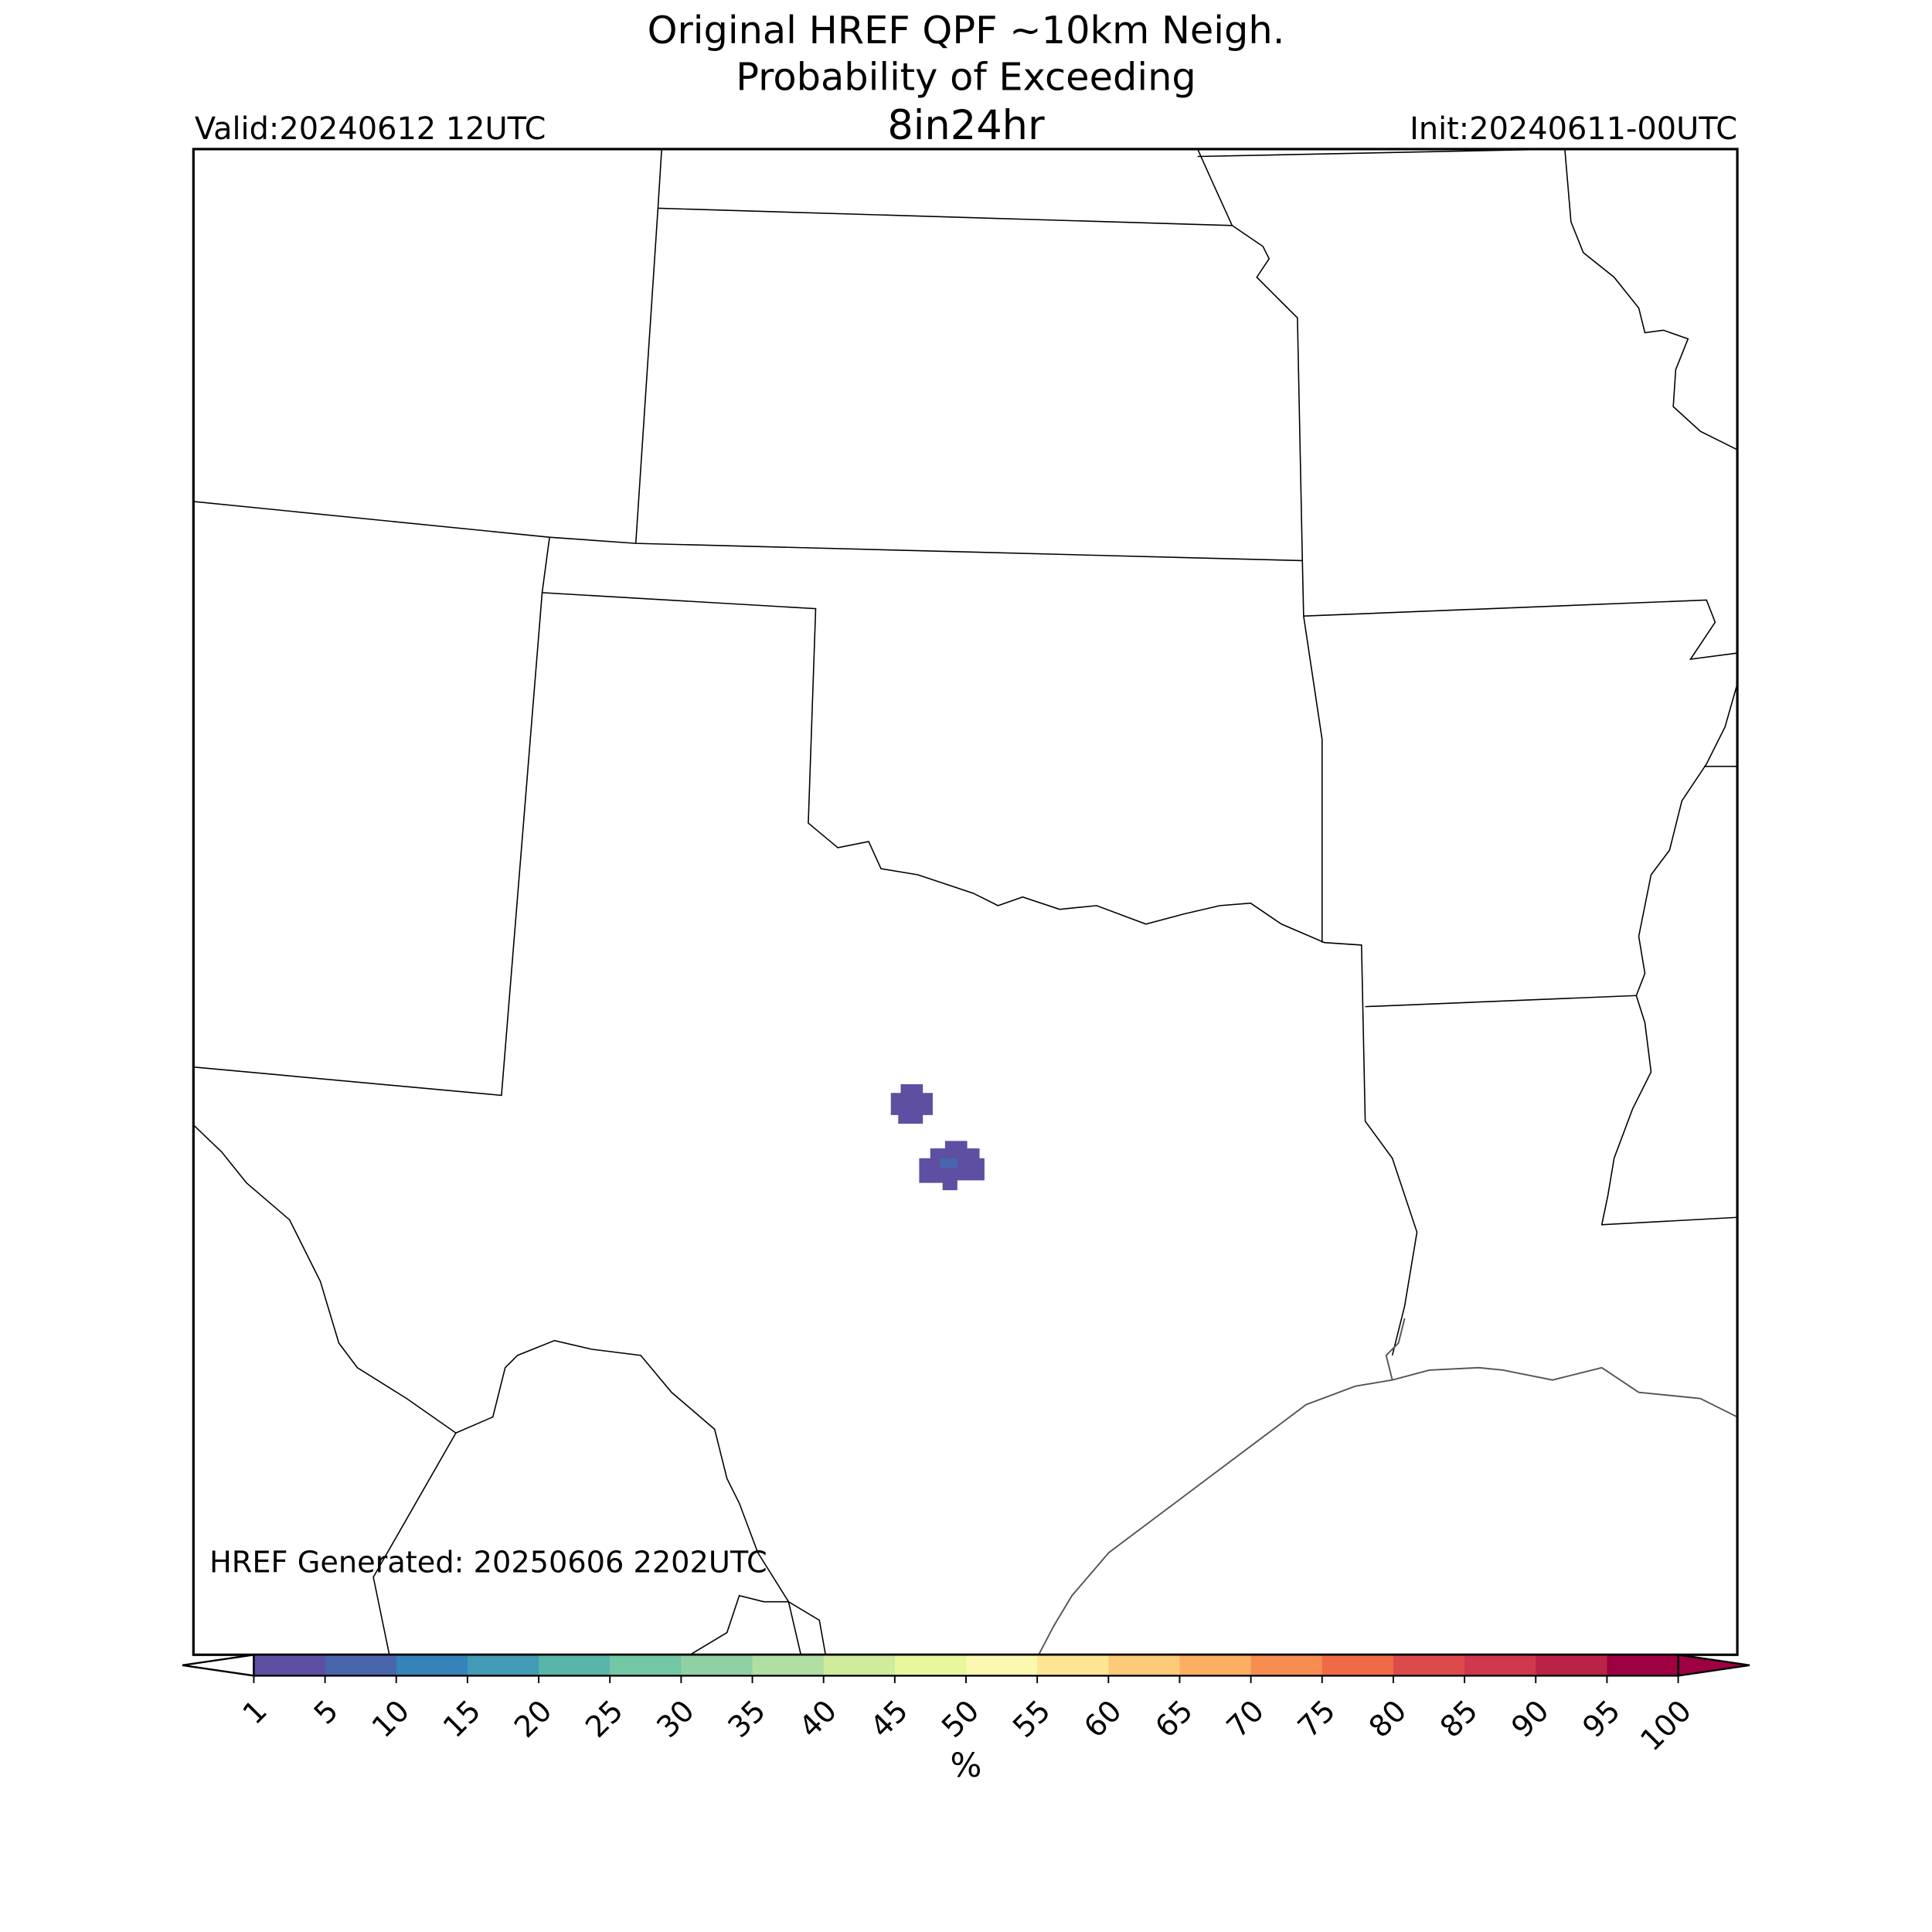 This screenshot has width=1932, height=1932. I want to click on colorbar-tick-label: 30, so click(675, 1718).